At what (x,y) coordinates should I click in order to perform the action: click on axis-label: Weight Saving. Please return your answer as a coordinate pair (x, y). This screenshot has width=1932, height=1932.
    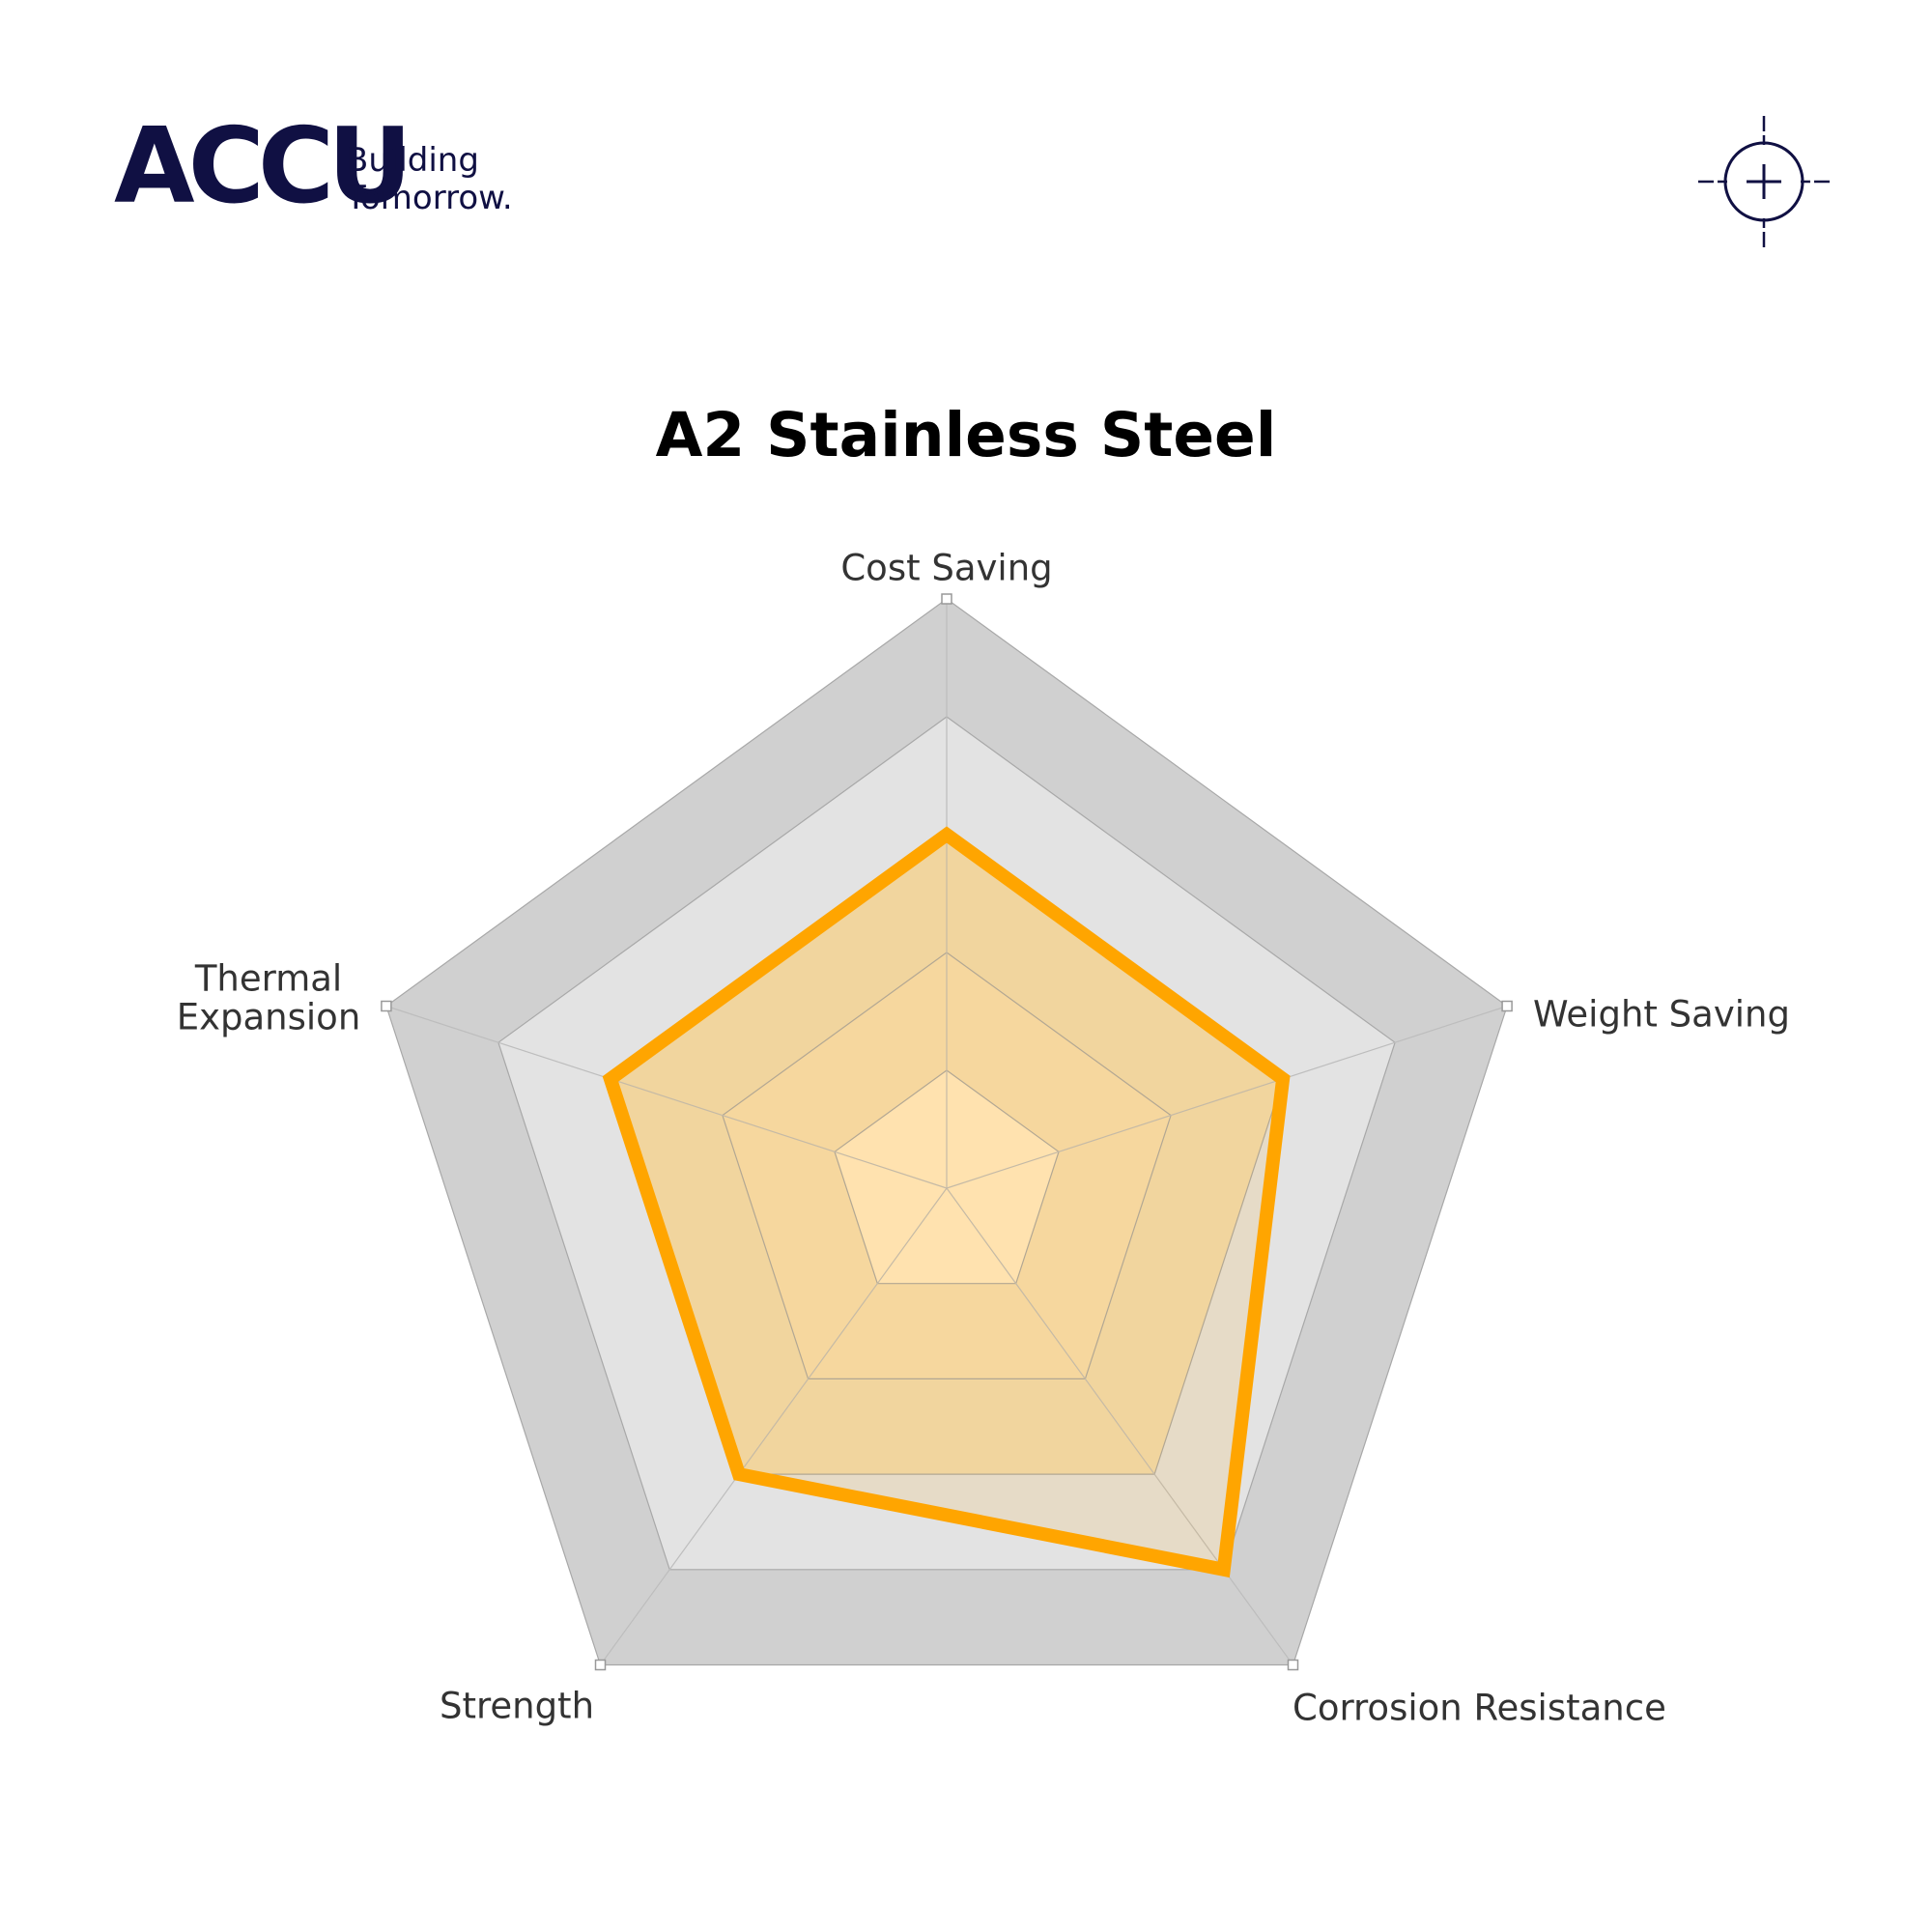
    Looking at the image, I should click on (1661, 1015).